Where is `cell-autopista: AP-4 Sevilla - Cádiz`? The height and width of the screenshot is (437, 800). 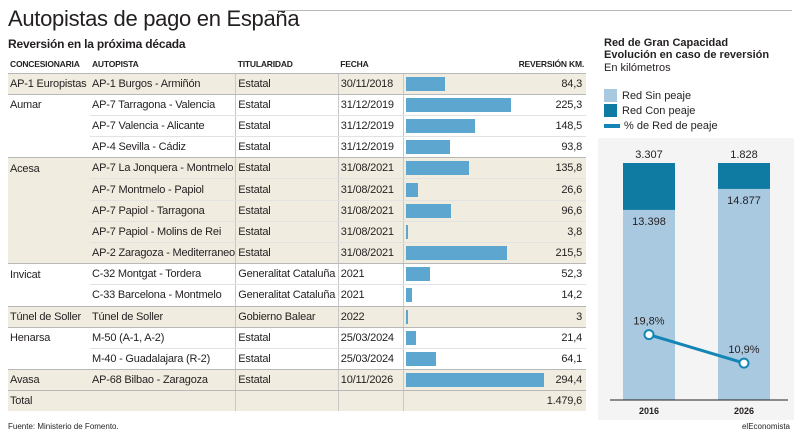
cell-autopista: AP-4 Sevilla - Cádiz is located at coordinates (162, 147).